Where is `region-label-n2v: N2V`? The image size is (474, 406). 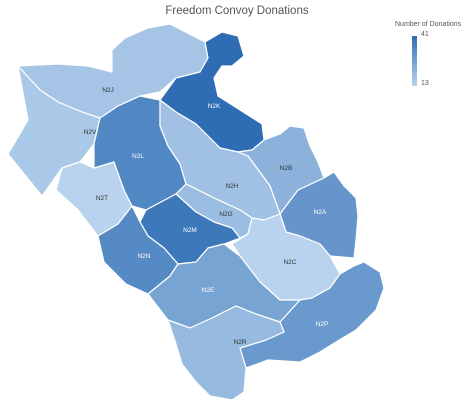
region-label-n2v: N2V is located at coordinates (90, 132).